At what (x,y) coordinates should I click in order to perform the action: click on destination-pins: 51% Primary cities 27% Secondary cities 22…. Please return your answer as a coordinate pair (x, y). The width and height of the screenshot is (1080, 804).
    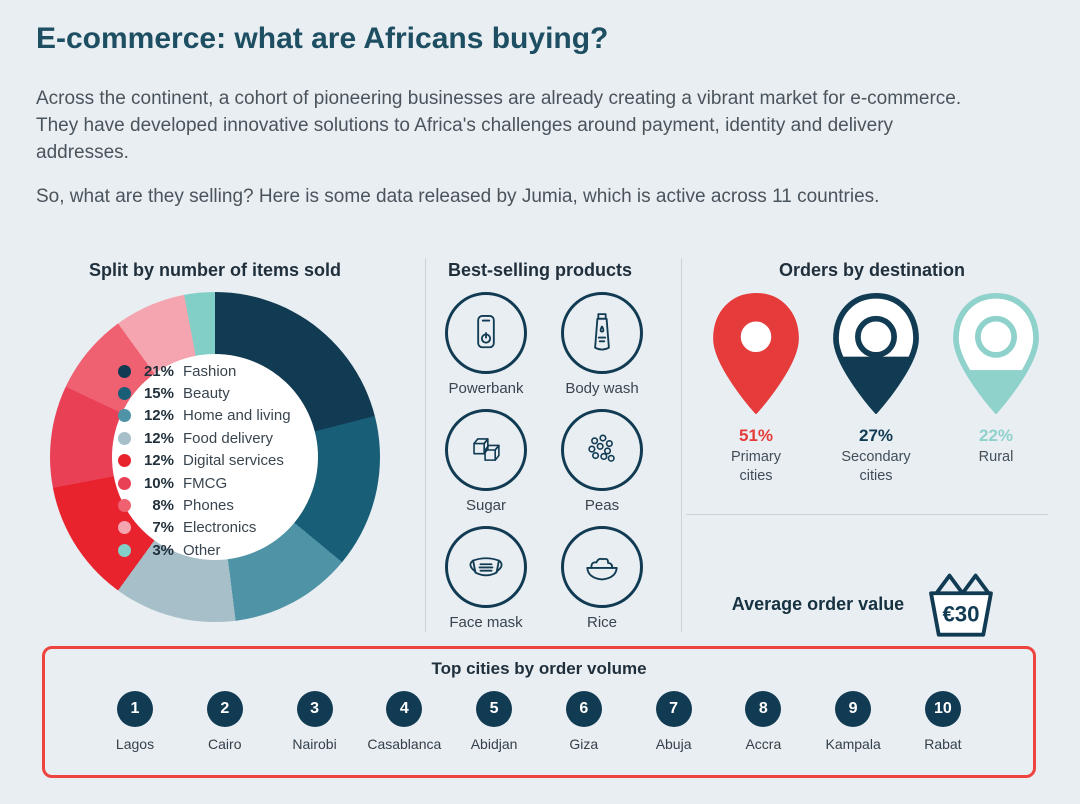
    Looking at the image, I should click on (876, 389).